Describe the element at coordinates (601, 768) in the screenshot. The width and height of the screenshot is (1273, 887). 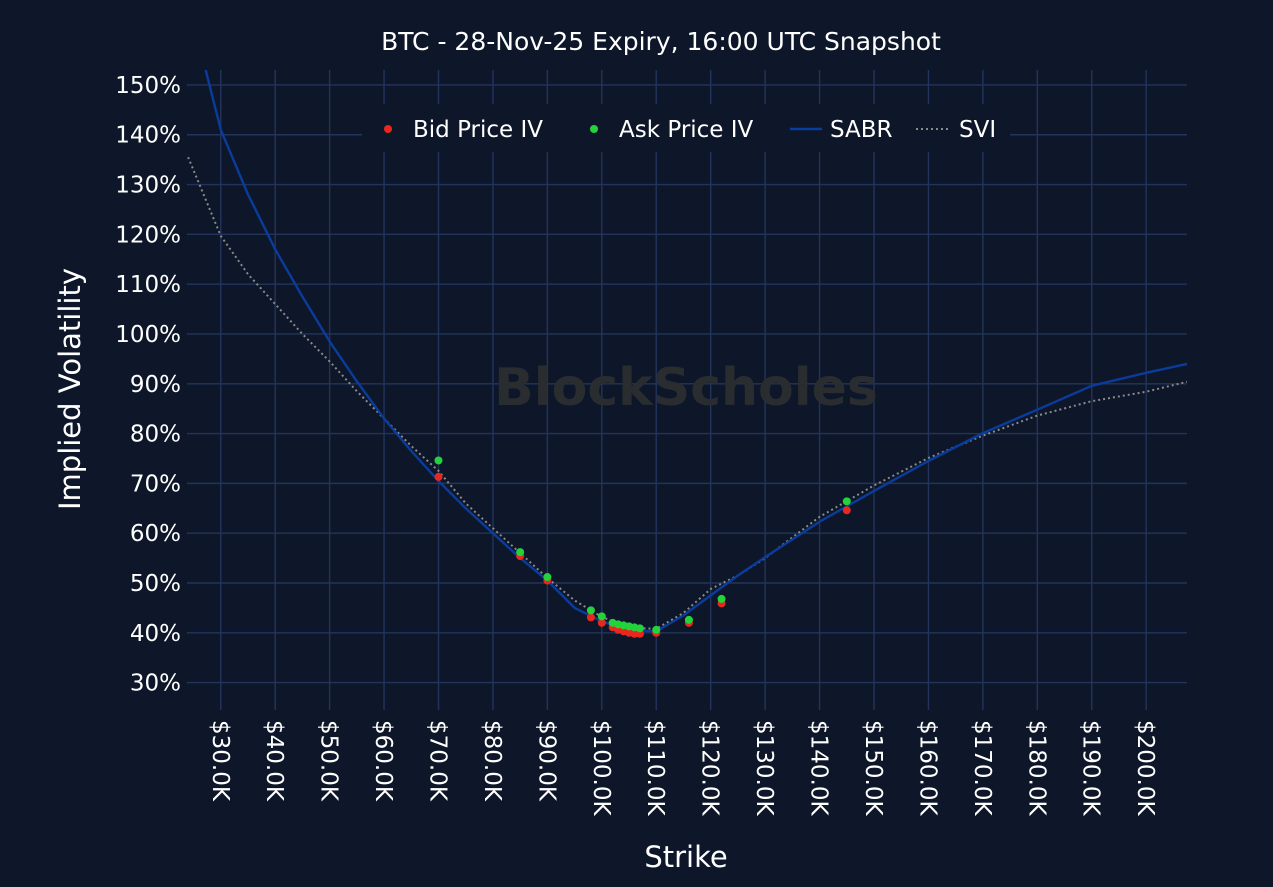
I see `x-tick-label: $100.0K` at that location.